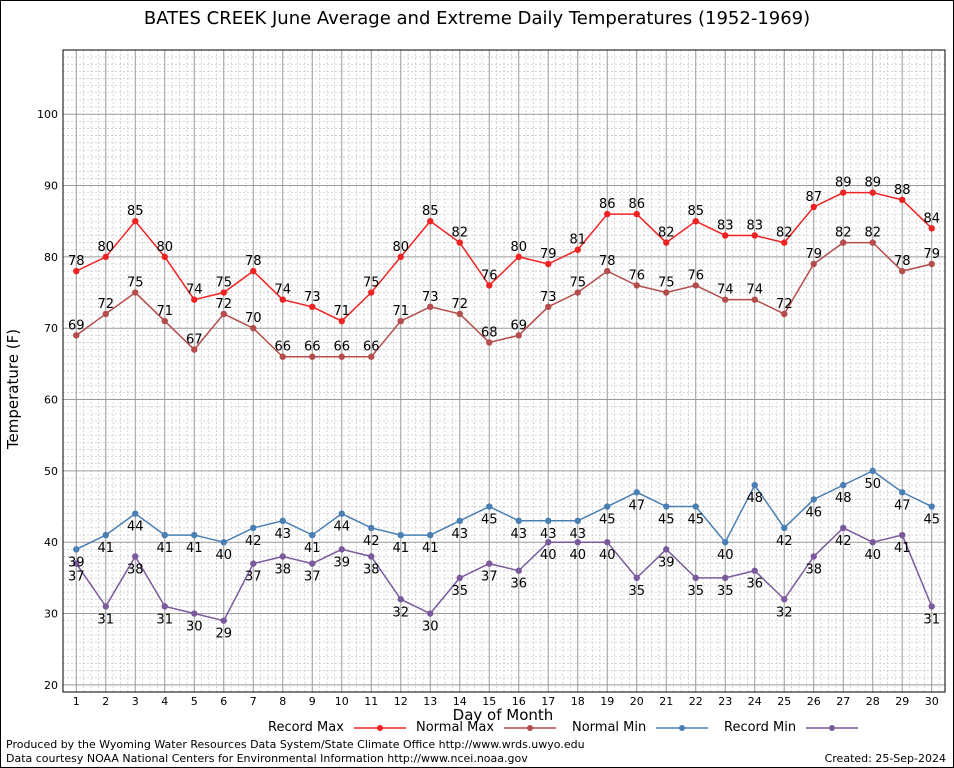  What do you see at coordinates (637, 701) in the screenshot?
I see `x-tick-label: 20` at bounding box center [637, 701].